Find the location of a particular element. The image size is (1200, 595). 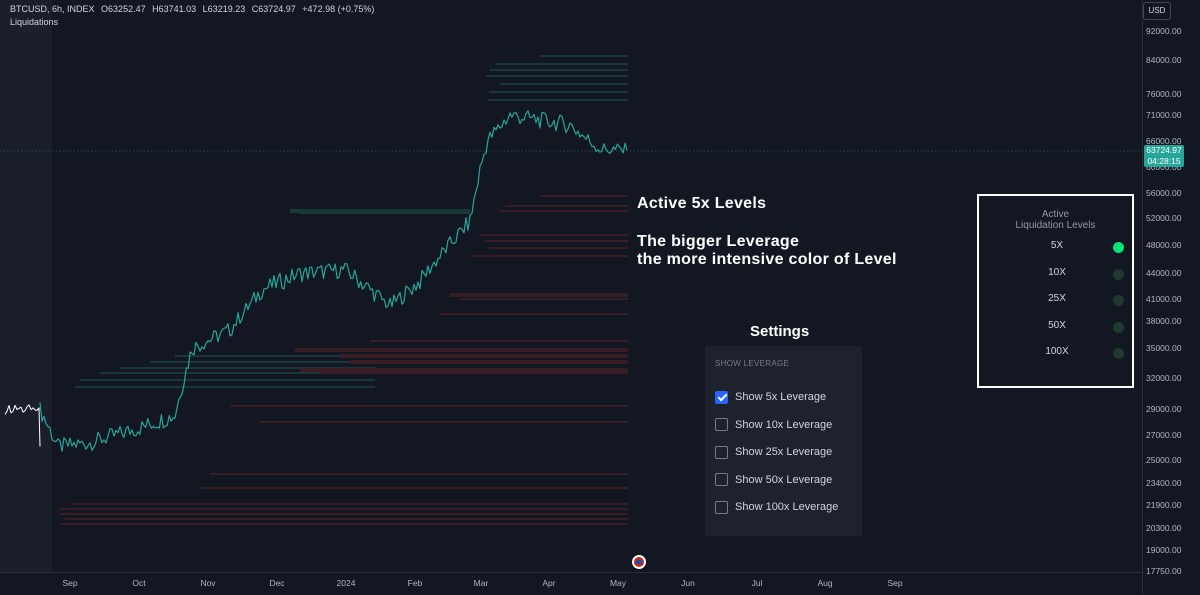

price-axis is located at coordinates (1171, 297).